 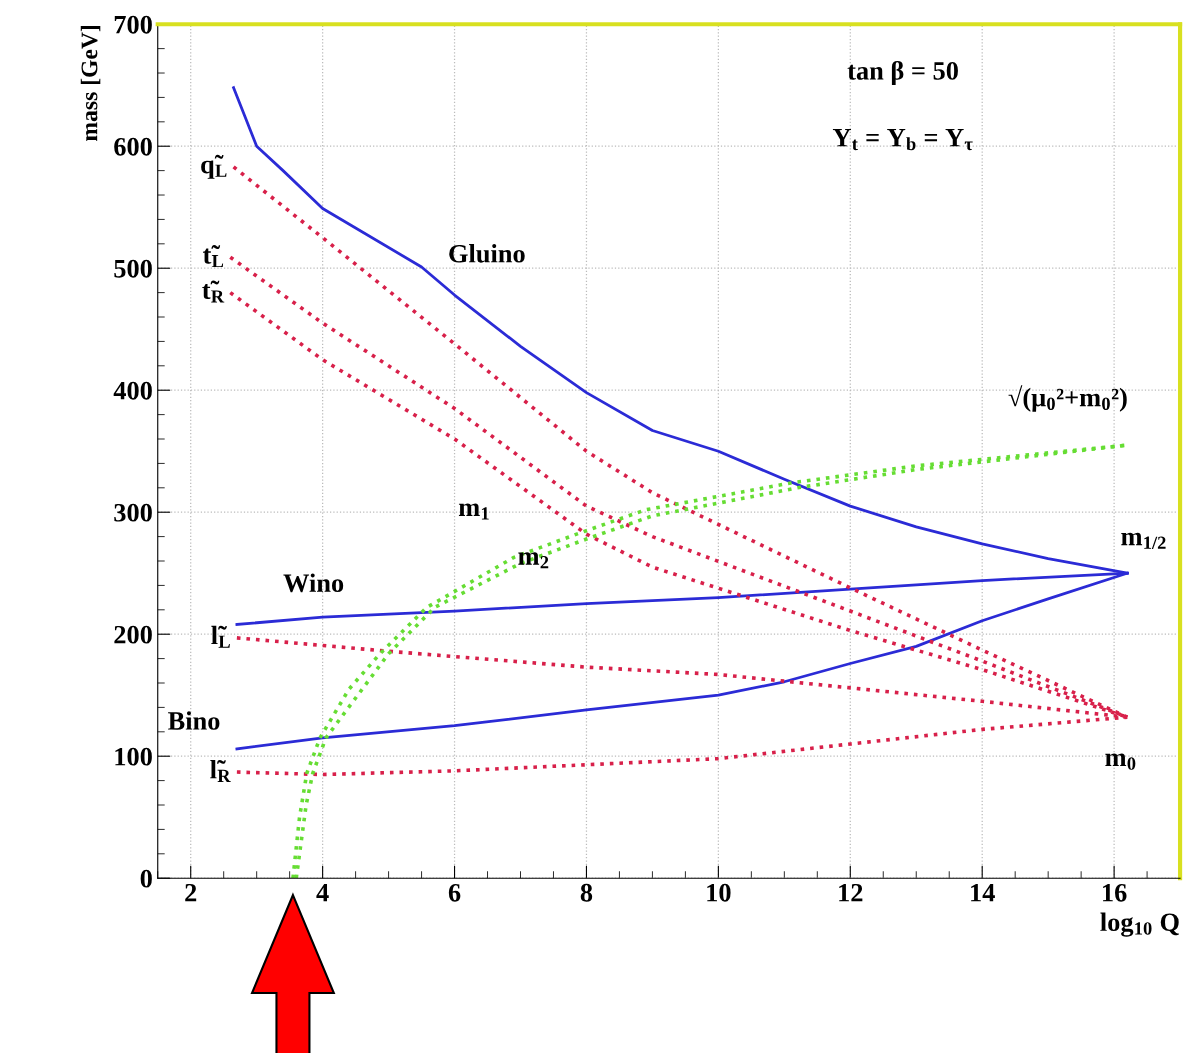 What do you see at coordinates (90, 83) in the screenshot?
I see `y-axis-title: mass [GeV]` at bounding box center [90, 83].